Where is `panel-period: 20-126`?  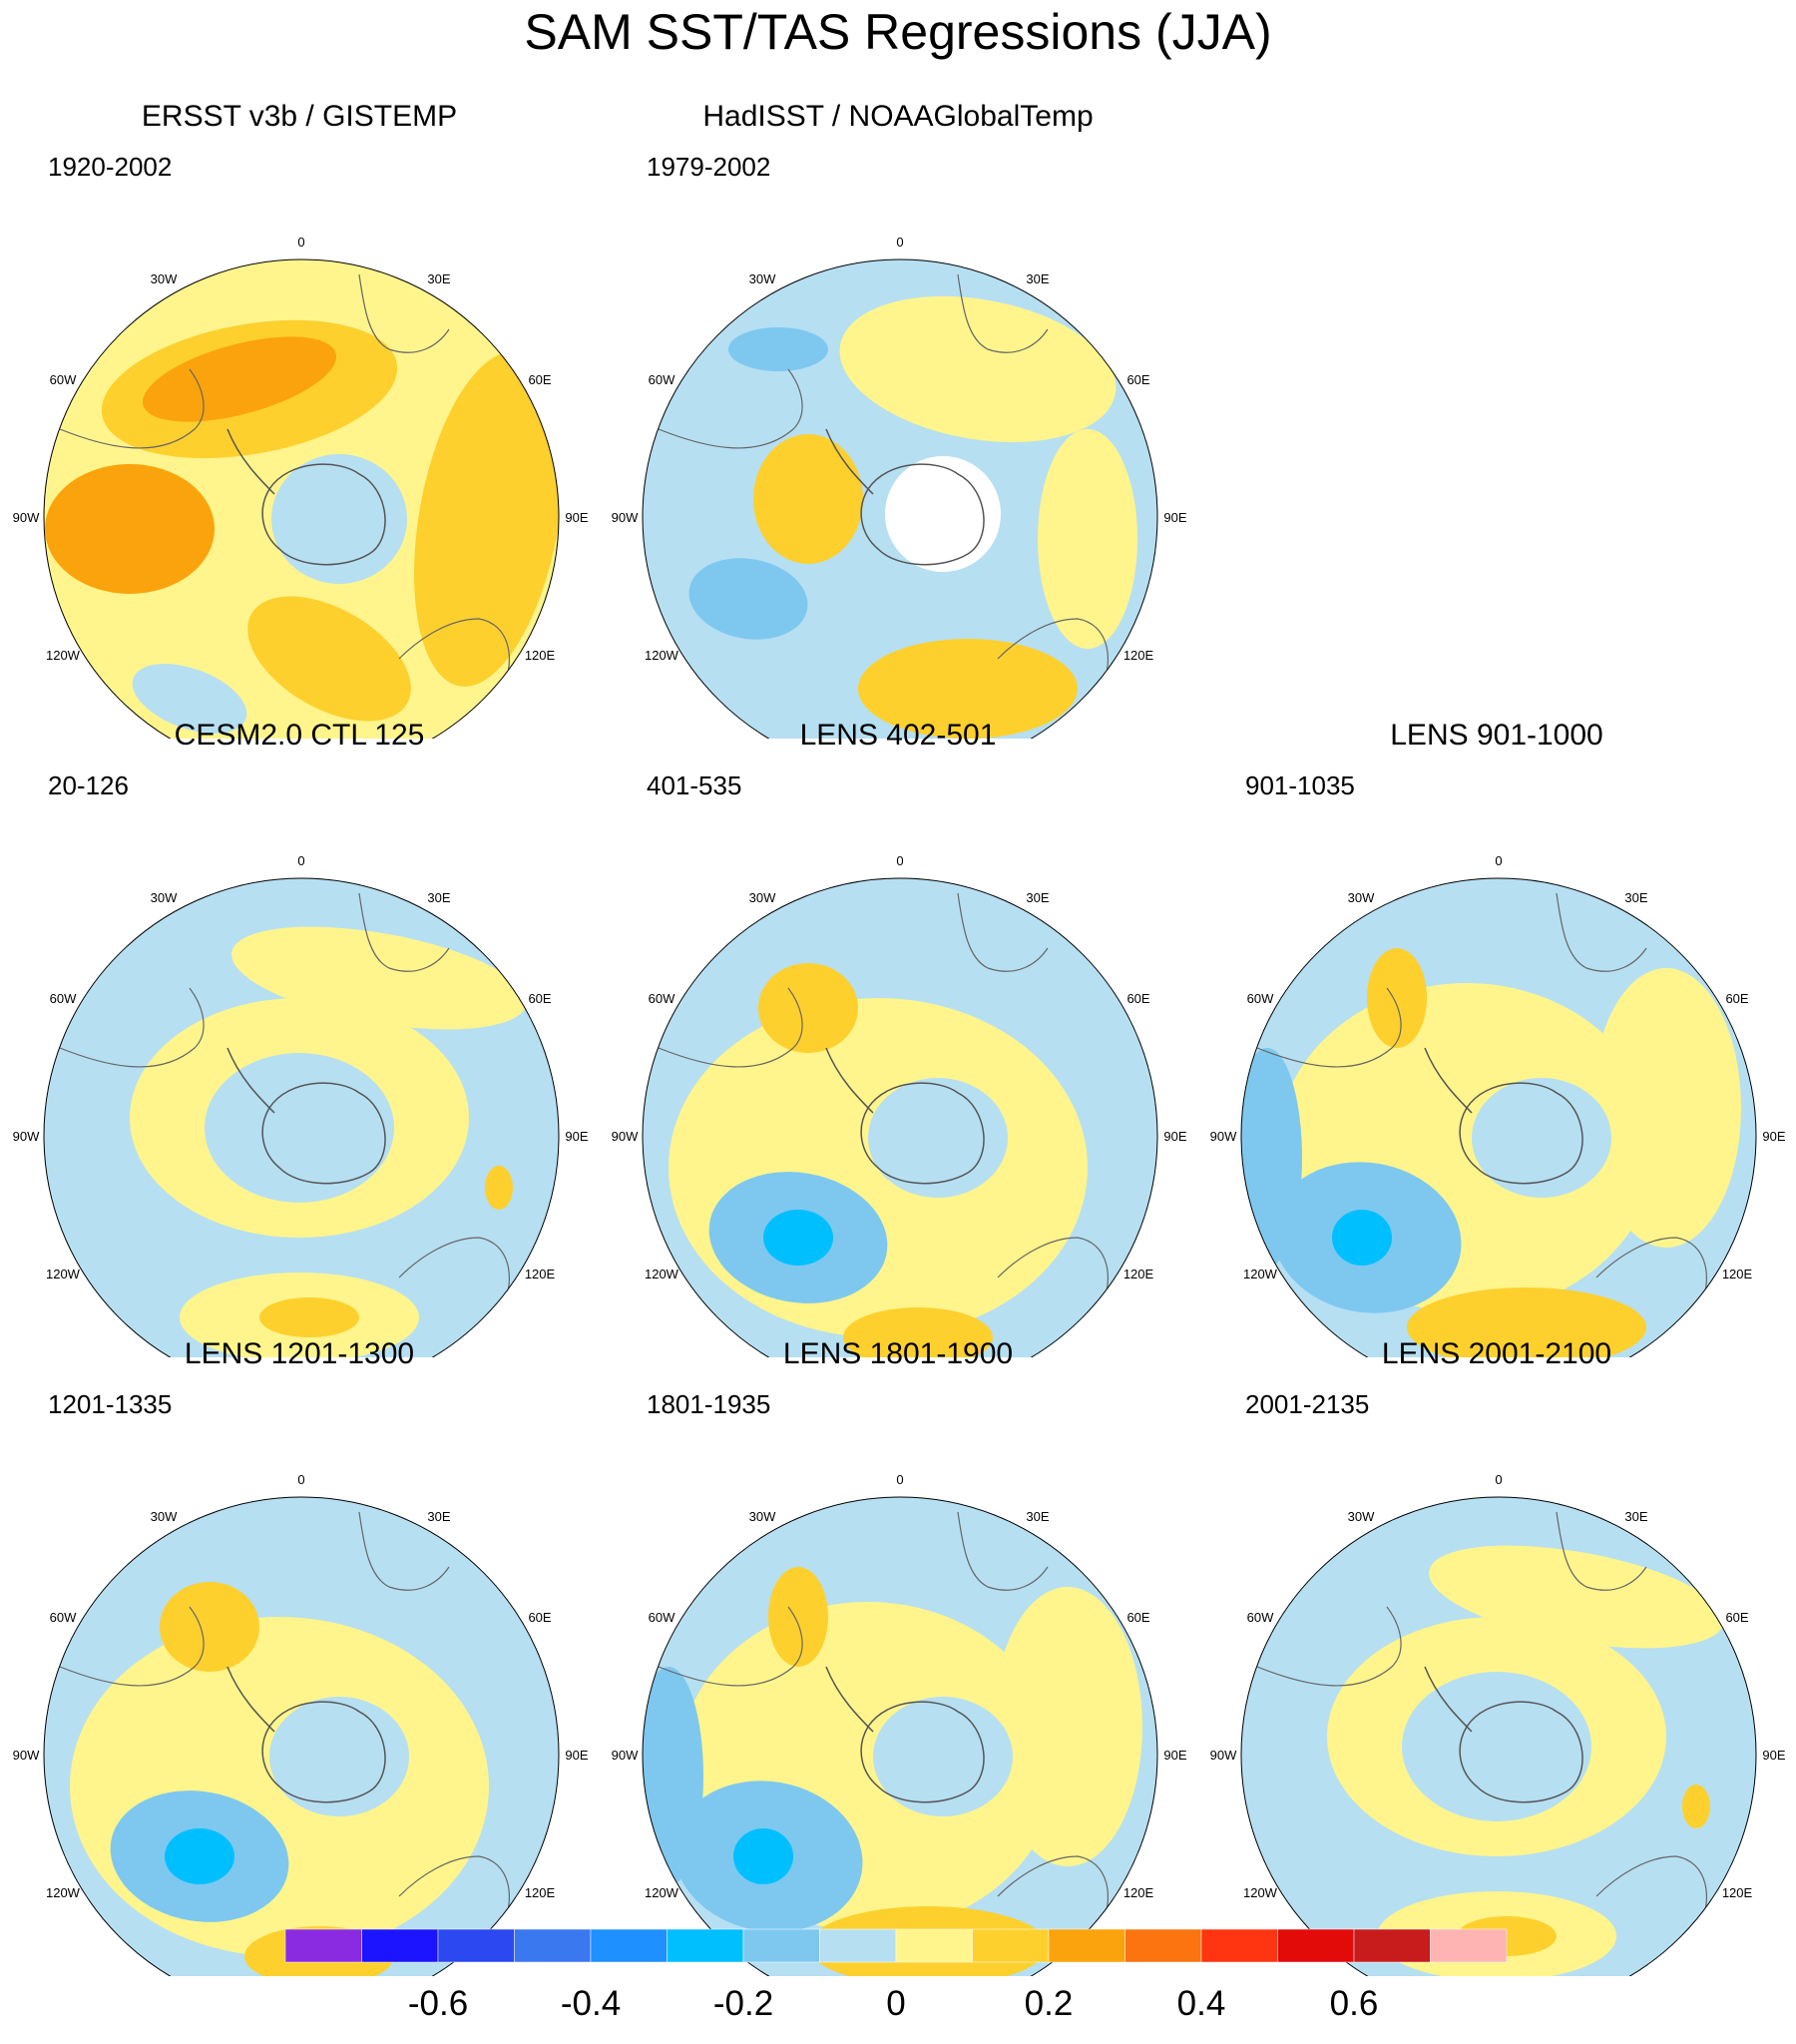 panel-period: 20-126 is located at coordinates (88, 785).